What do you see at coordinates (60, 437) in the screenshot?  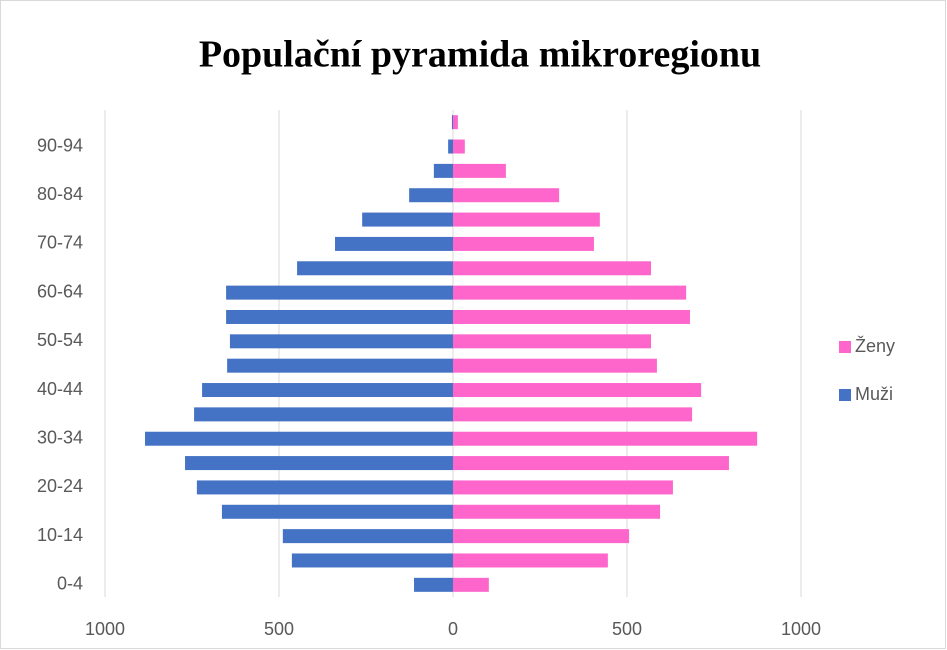 I see `y-tick-label: 30-34` at bounding box center [60, 437].